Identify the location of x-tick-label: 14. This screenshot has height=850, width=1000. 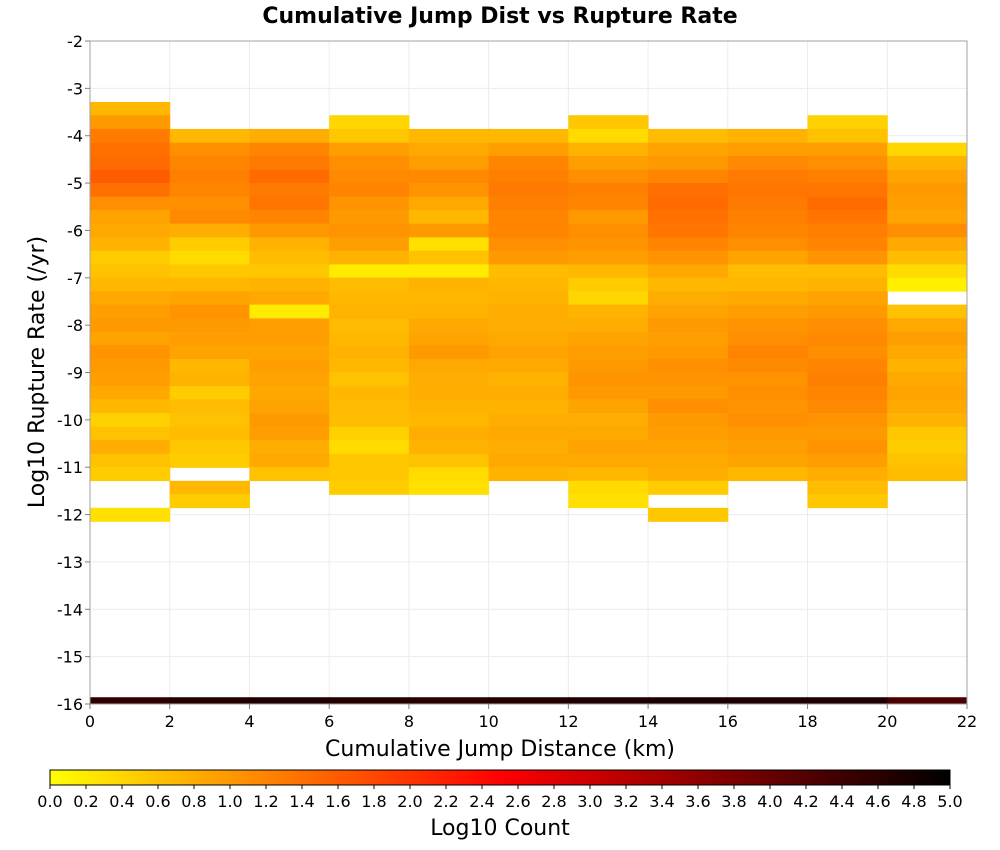
(648, 721).